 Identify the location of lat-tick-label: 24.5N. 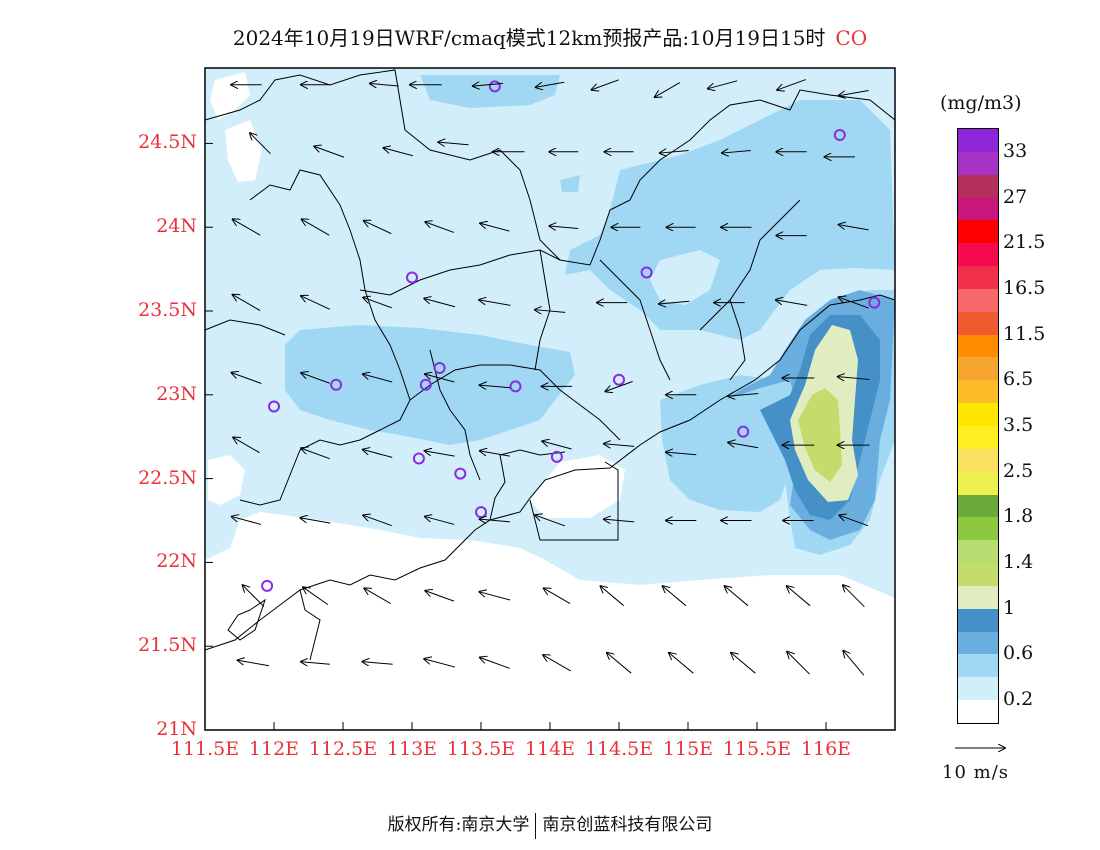
(167, 142).